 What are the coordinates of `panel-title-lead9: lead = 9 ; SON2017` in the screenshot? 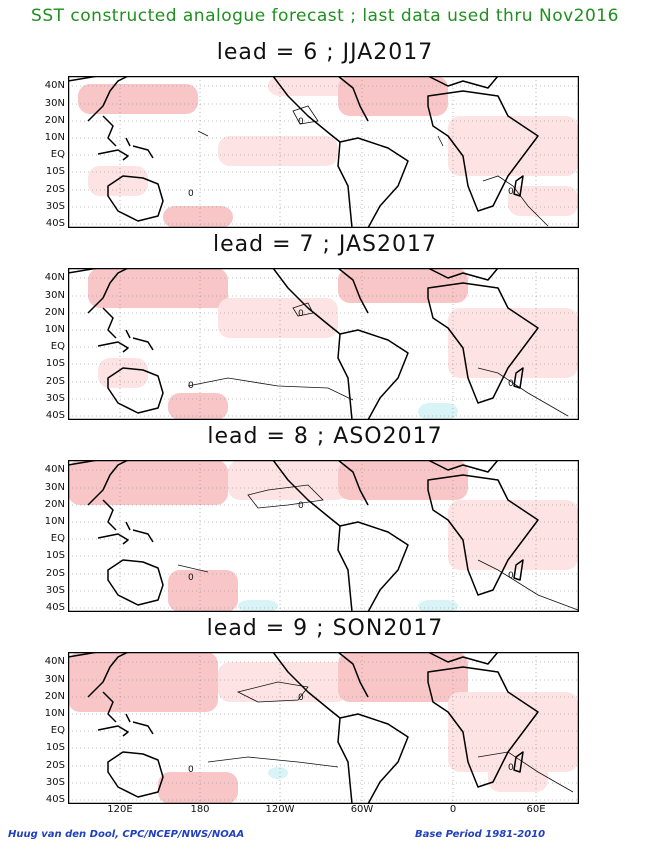 It's located at (325, 628).